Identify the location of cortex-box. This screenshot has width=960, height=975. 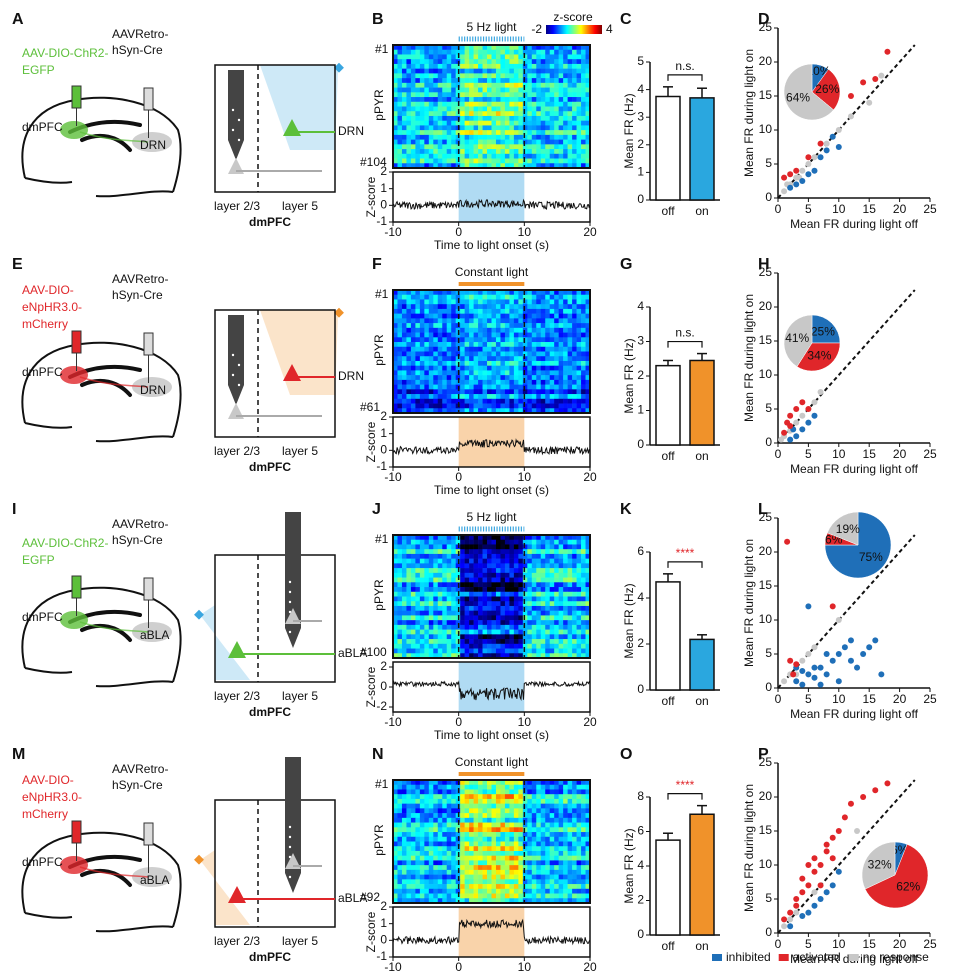
(275, 128).